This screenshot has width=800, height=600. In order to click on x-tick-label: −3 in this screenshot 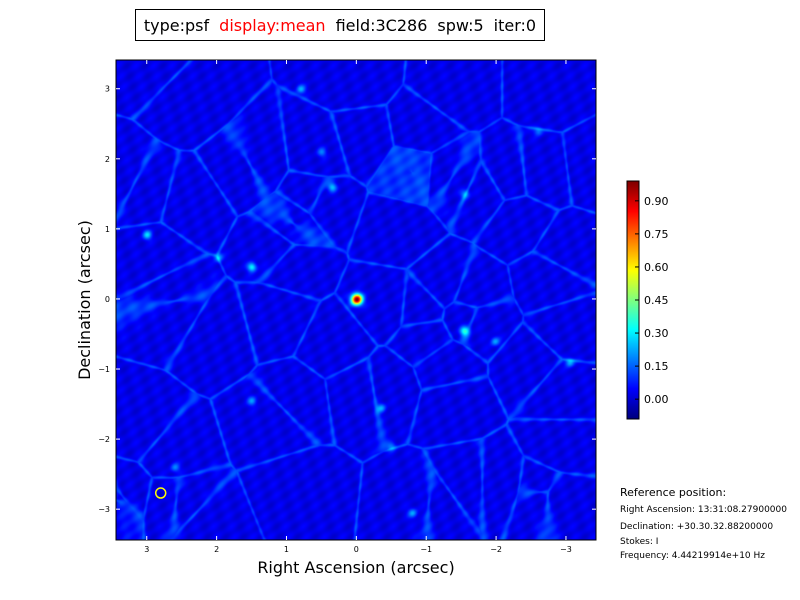, I will do `click(566, 549)`.